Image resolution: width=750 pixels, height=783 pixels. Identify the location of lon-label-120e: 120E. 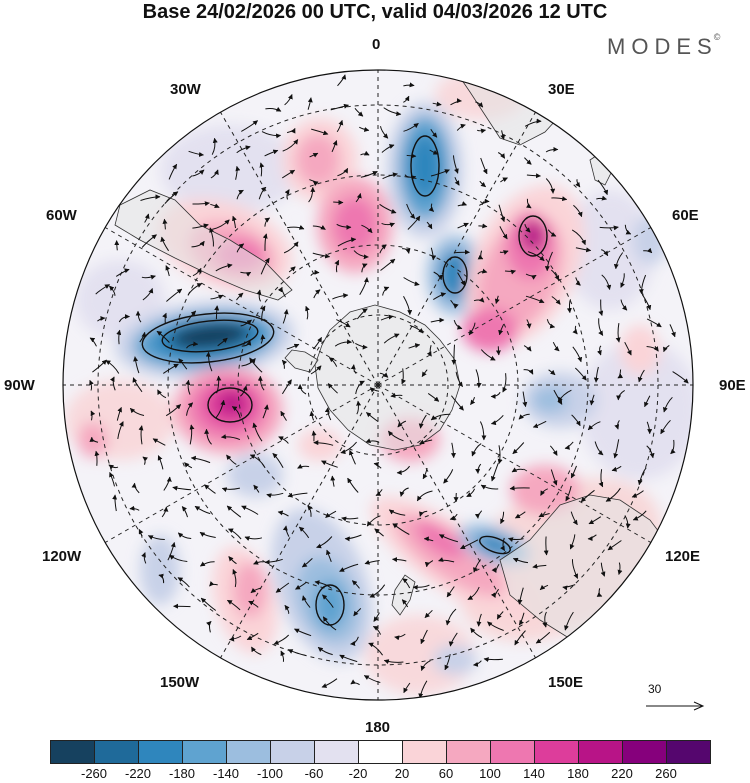
(683, 556).